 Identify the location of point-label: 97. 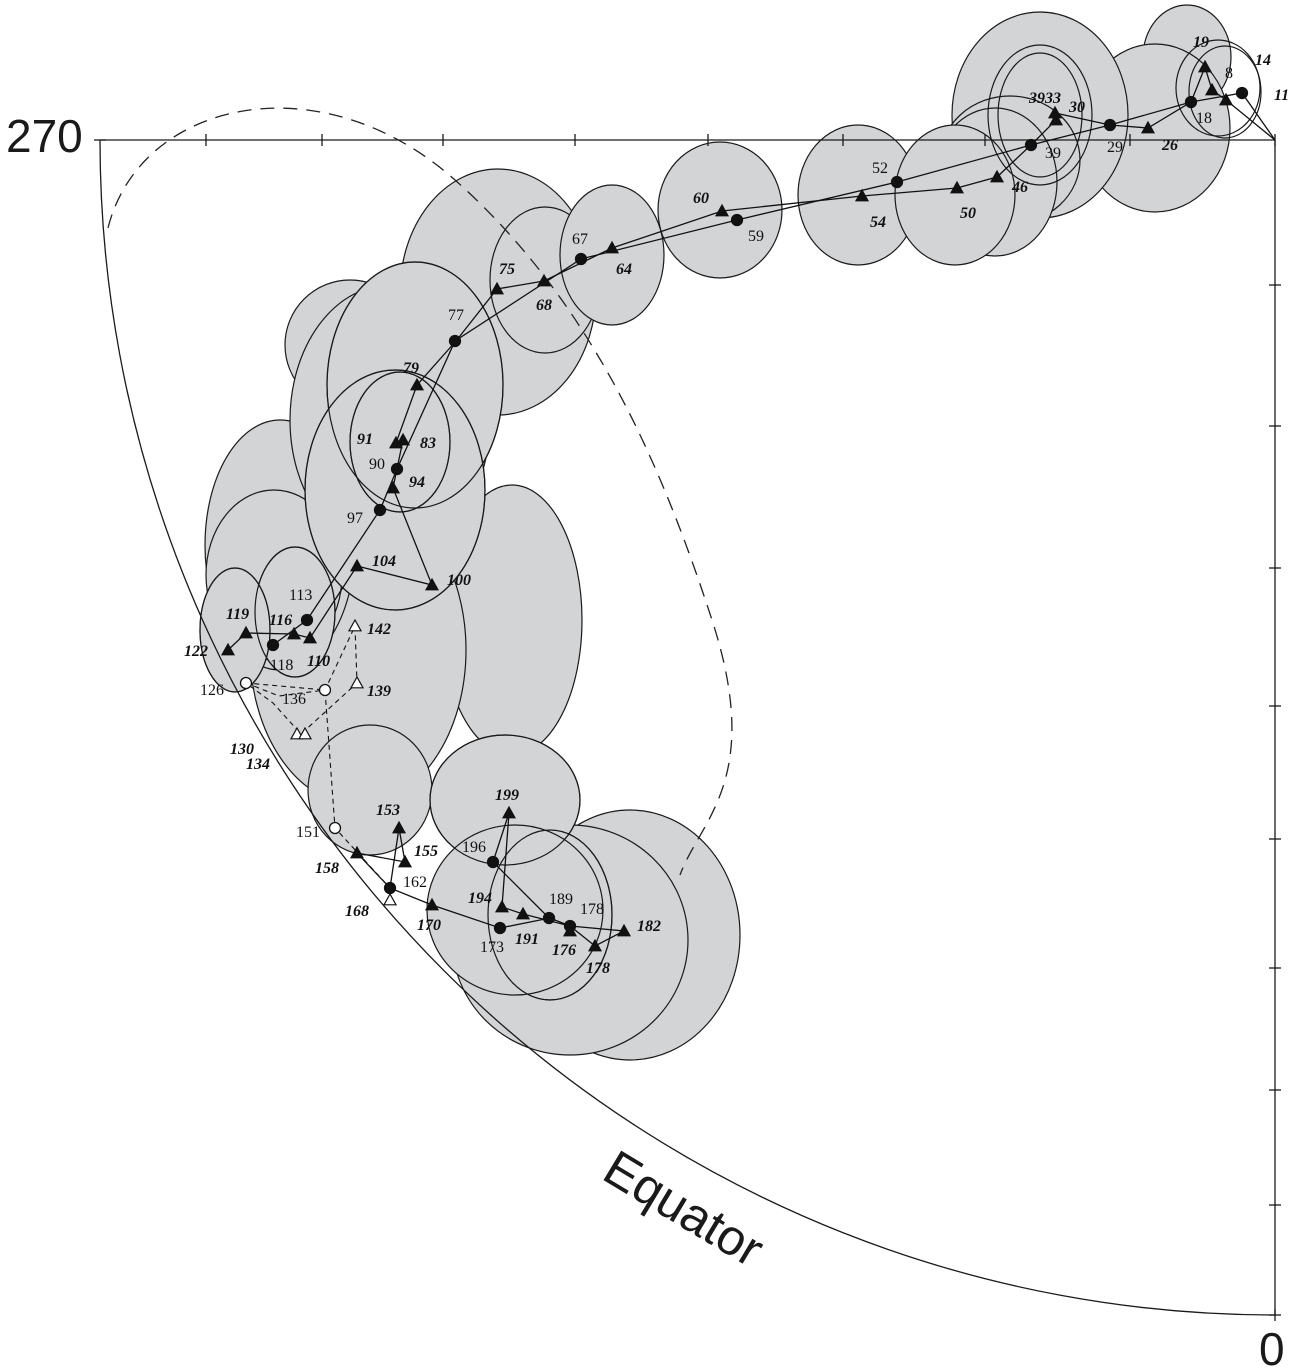
(355, 518).